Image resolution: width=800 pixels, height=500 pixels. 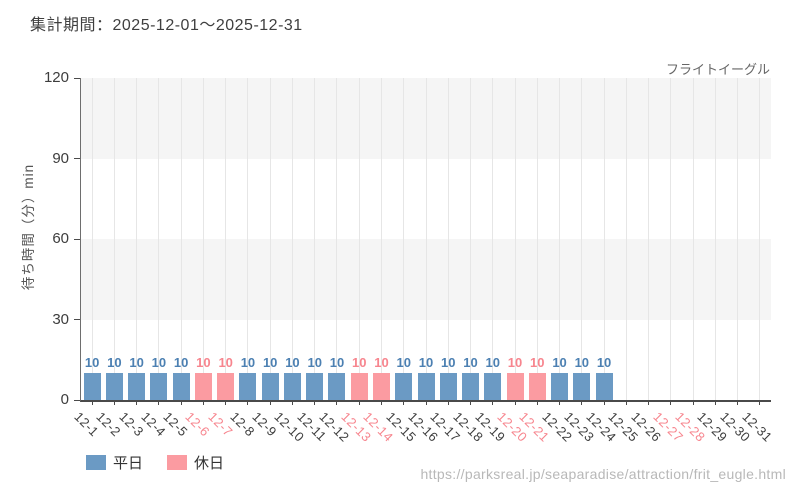 I want to click on y-axis-tick-label: 60, so click(x=60, y=238).